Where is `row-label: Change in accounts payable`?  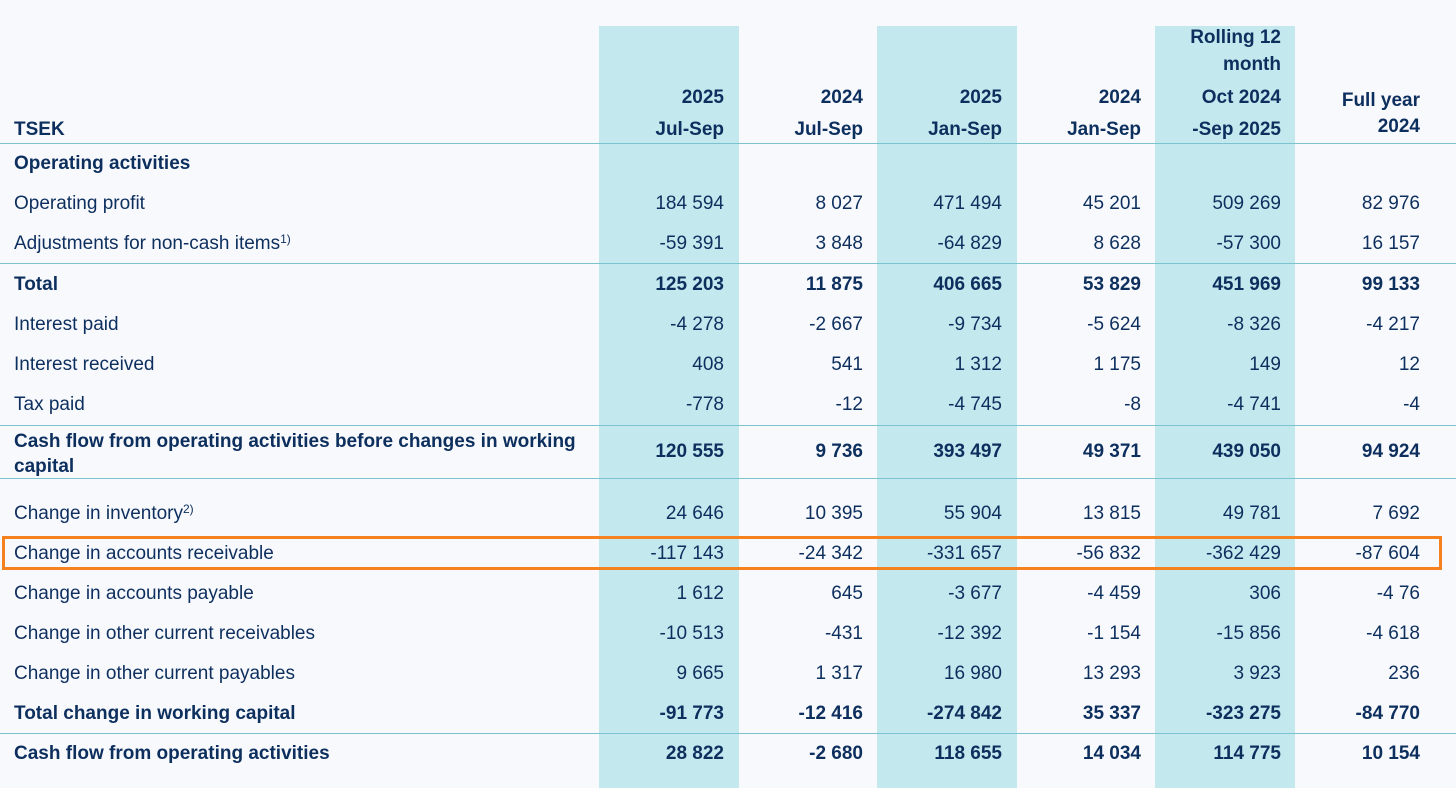 row-label: Change in accounts payable is located at coordinates (134, 593).